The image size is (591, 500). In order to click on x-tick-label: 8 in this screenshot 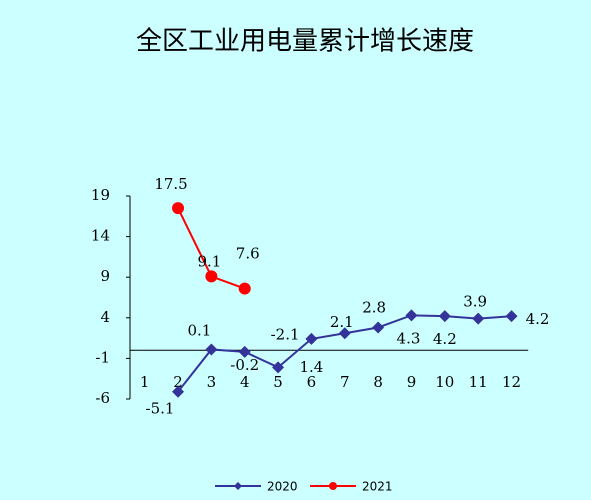, I will do `click(378, 382)`.